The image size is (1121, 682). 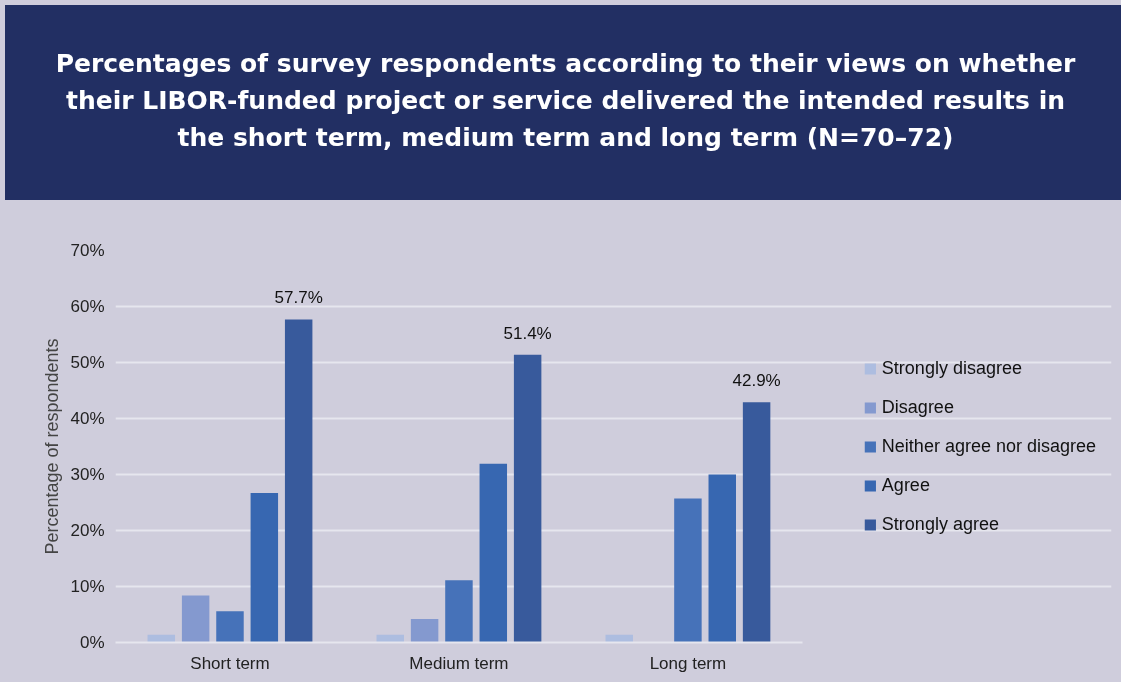 I want to click on y-tick-label: 70%, so click(x=87, y=250).